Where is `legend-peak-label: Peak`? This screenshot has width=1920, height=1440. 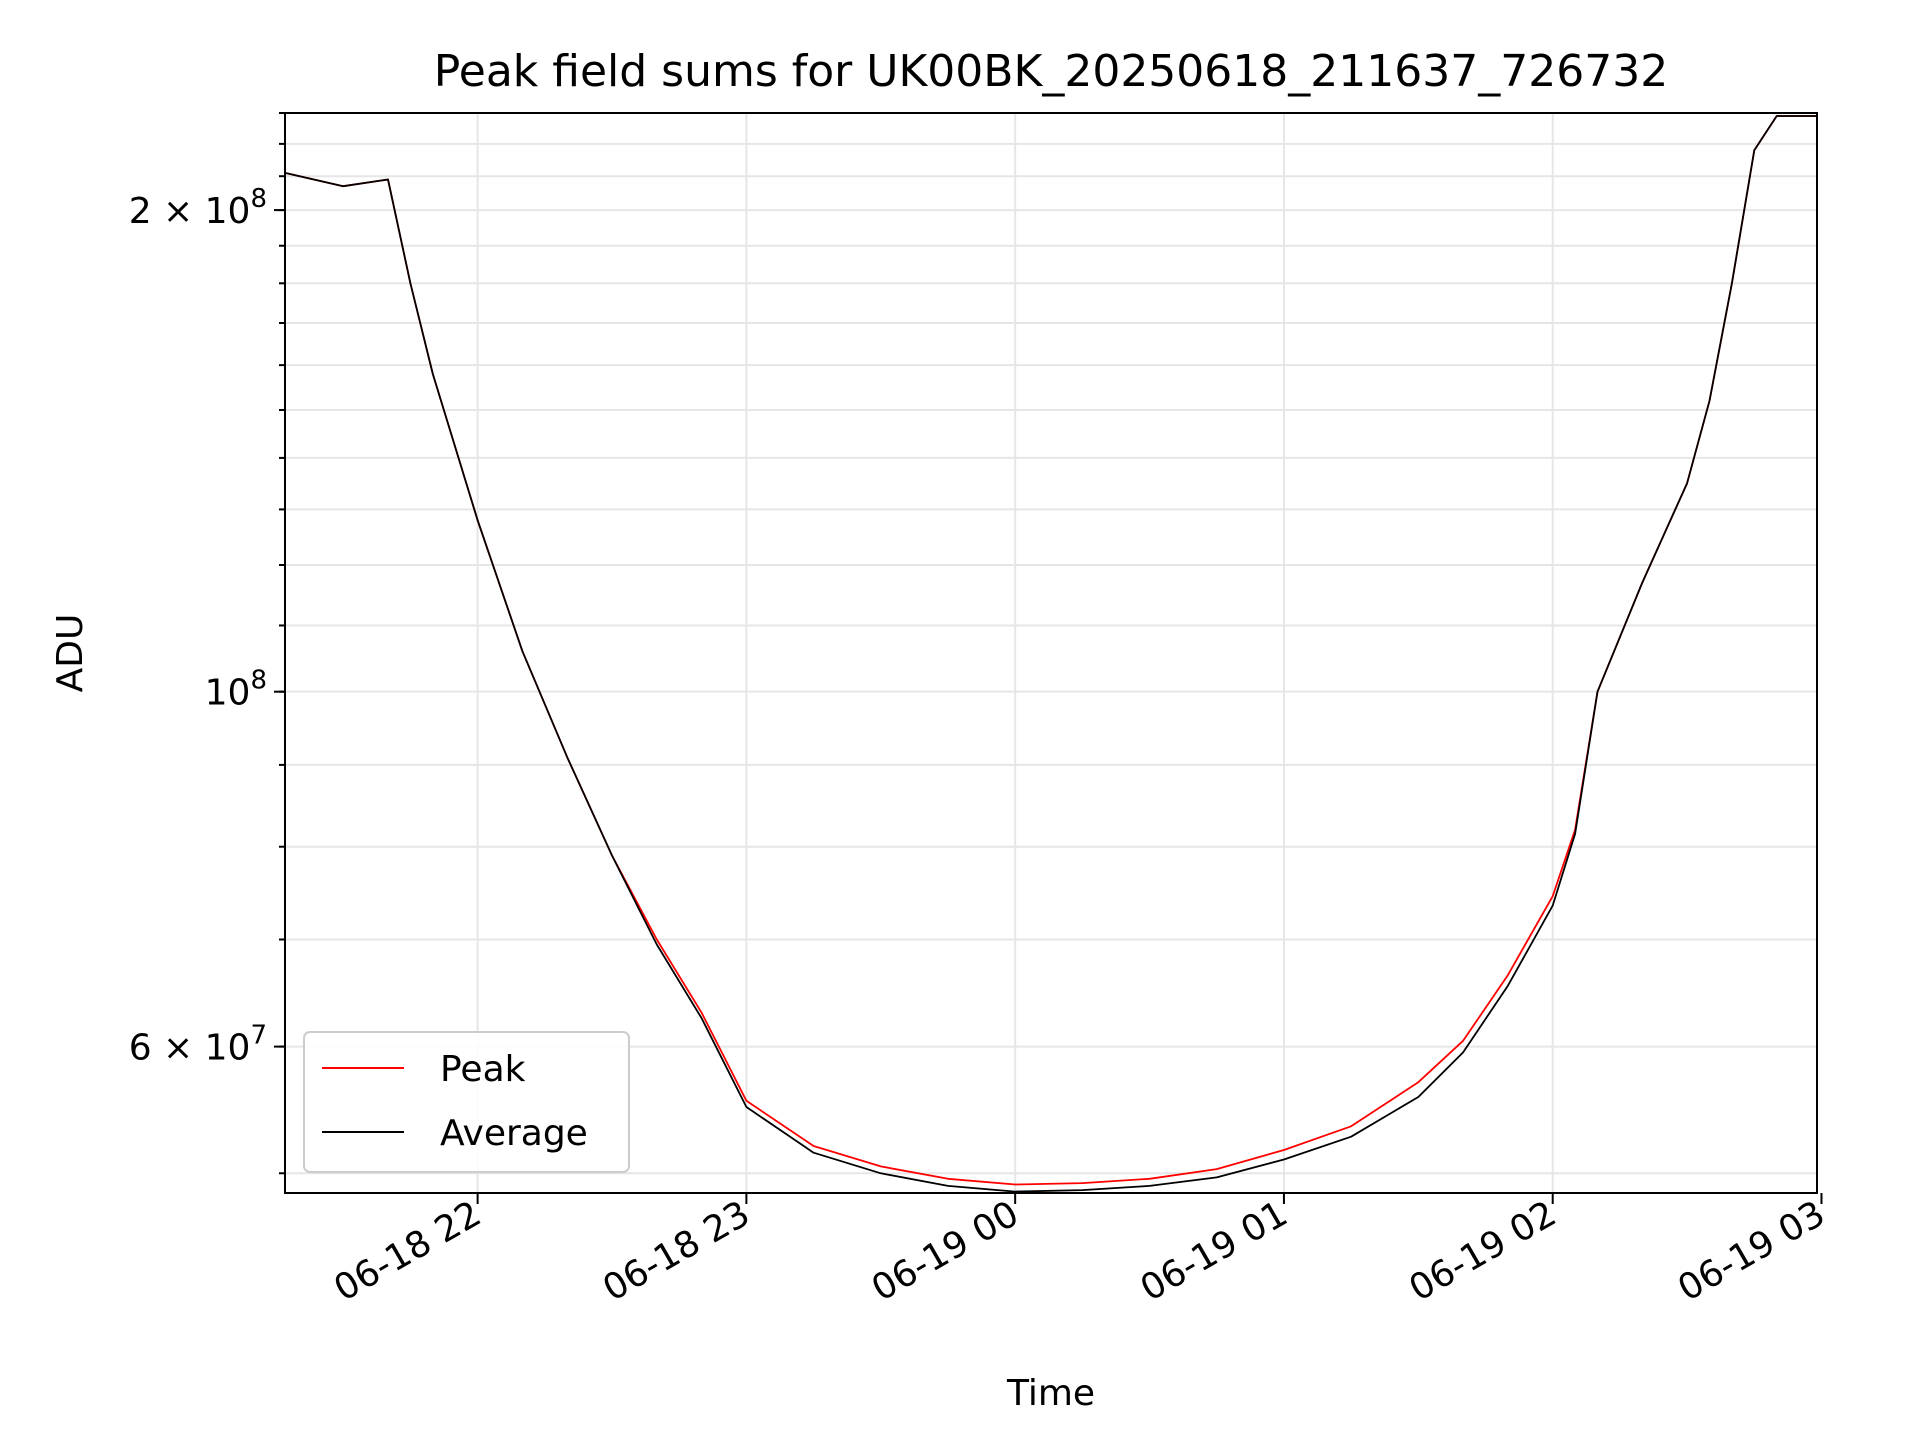 legend-peak-label: Peak is located at coordinates (483, 1069).